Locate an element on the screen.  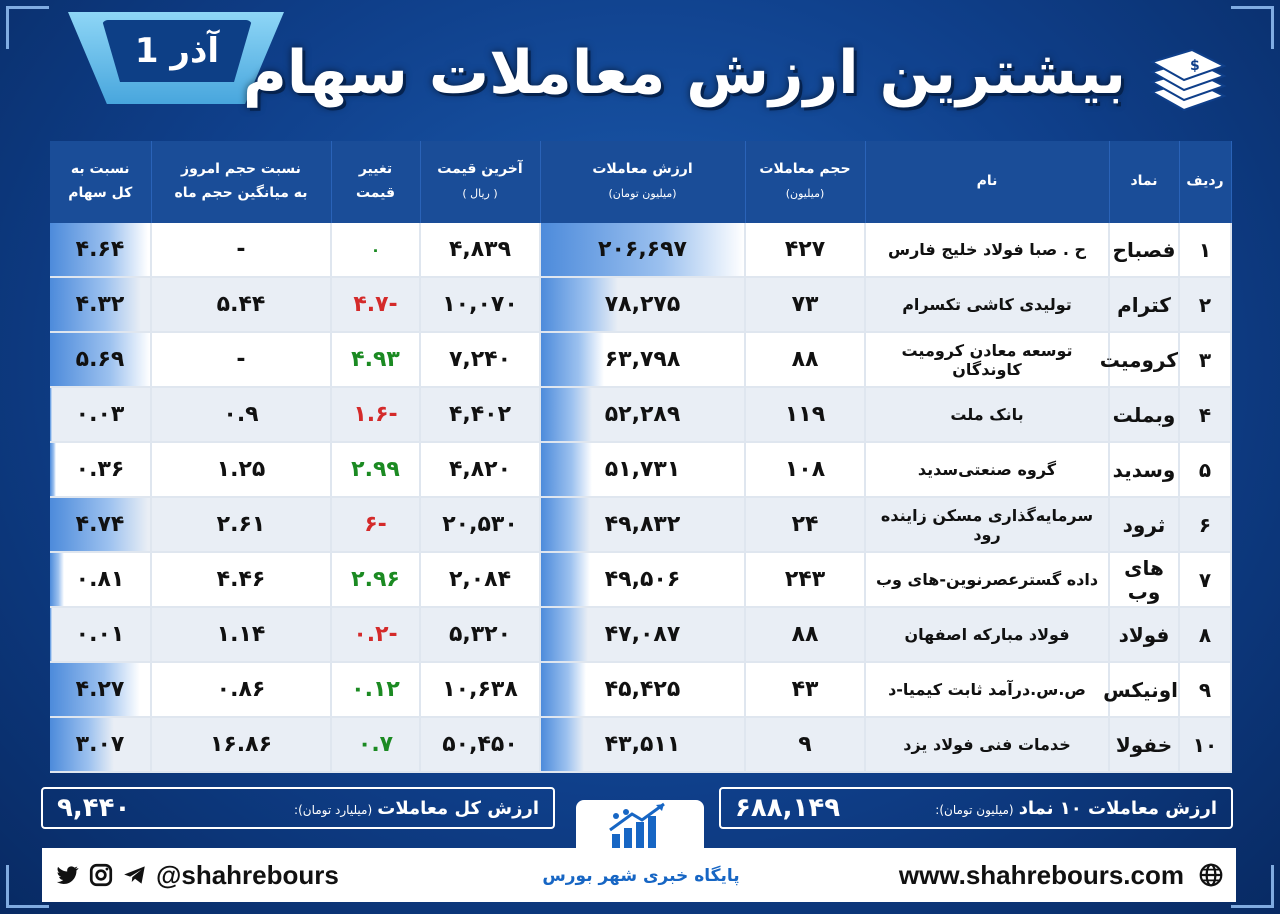
col-change-header: تغییر قیمت is located at coordinates (376, 182).